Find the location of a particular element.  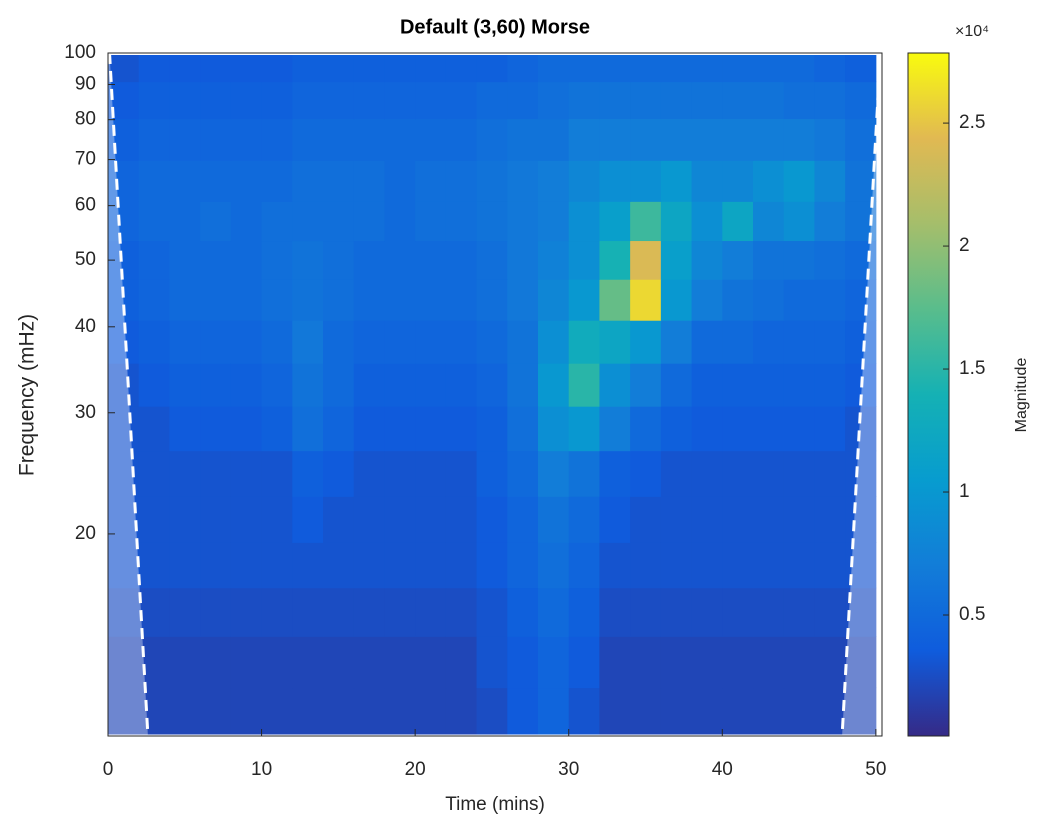

y-tick-label: 60 is located at coordinates (85, 205).